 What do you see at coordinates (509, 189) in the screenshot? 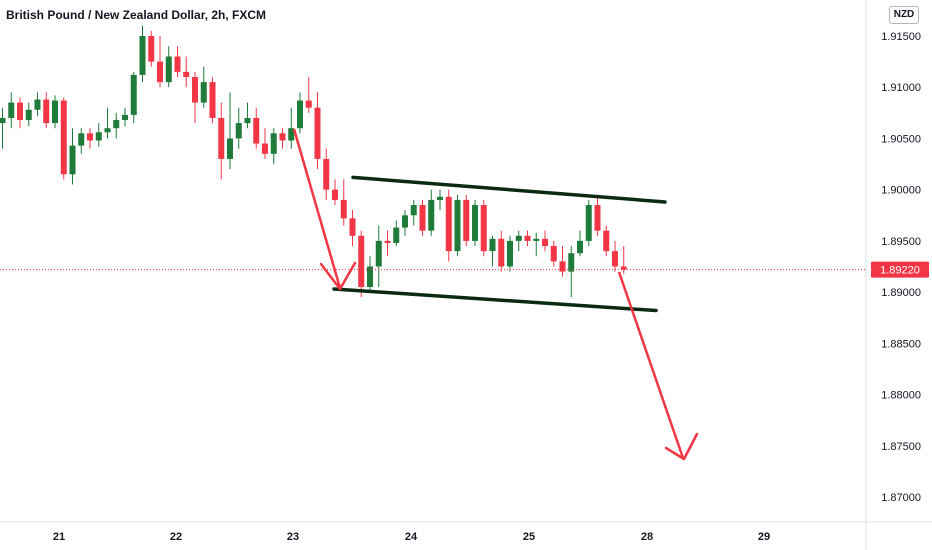
I see `channel-upper-line` at bounding box center [509, 189].